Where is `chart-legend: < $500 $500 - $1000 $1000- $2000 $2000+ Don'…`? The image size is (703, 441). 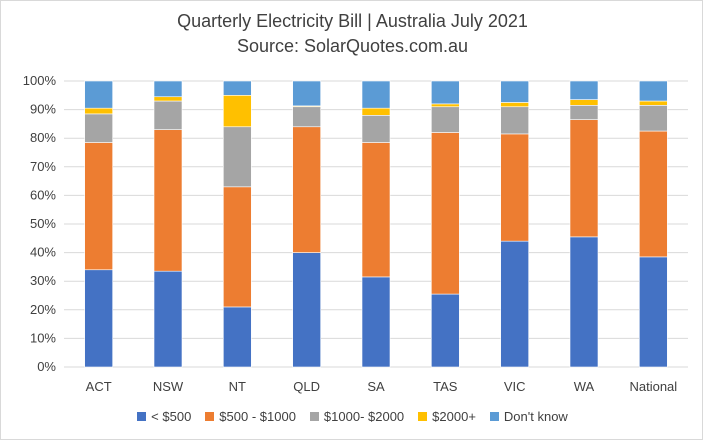
chart-legend: < $500 $500 - $1000 $1000- $2000 $2000+ Don'… is located at coordinates (352, 416).